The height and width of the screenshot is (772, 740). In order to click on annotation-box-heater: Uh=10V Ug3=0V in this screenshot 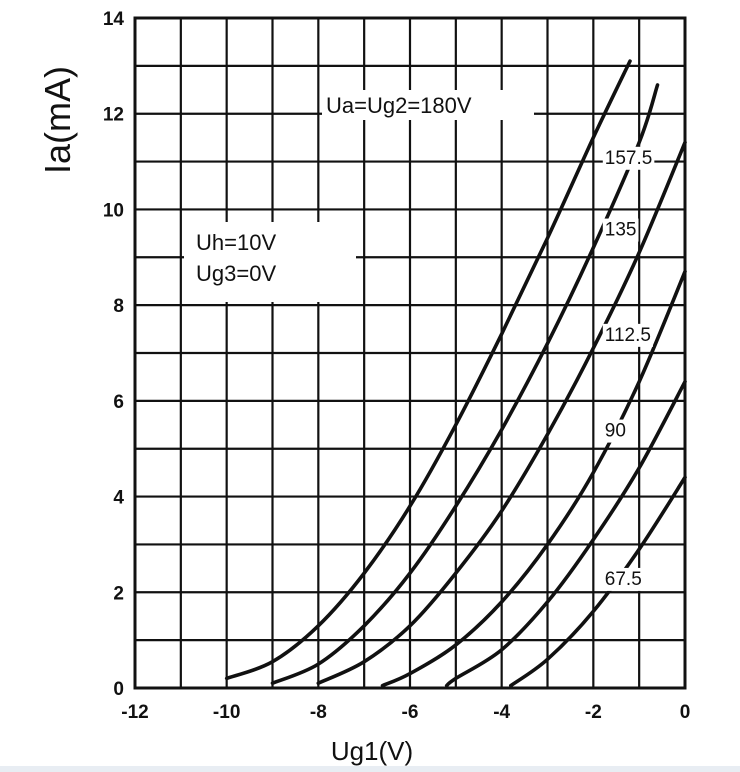, I will do `click(270, 262)`.